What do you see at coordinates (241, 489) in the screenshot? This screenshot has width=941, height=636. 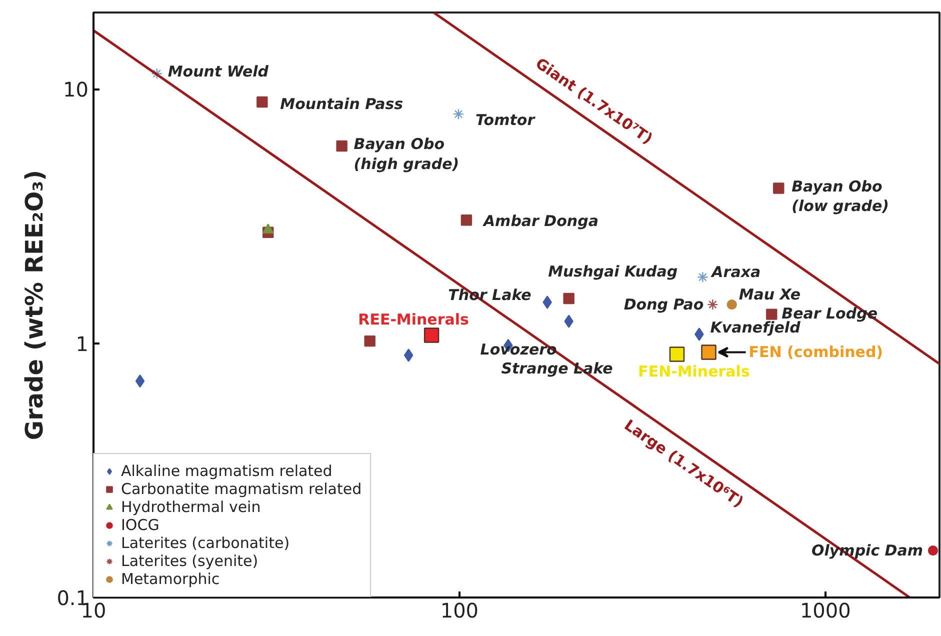 I see `legend-label: Carbonatite magmatism related` at bounding box center [241, 489].